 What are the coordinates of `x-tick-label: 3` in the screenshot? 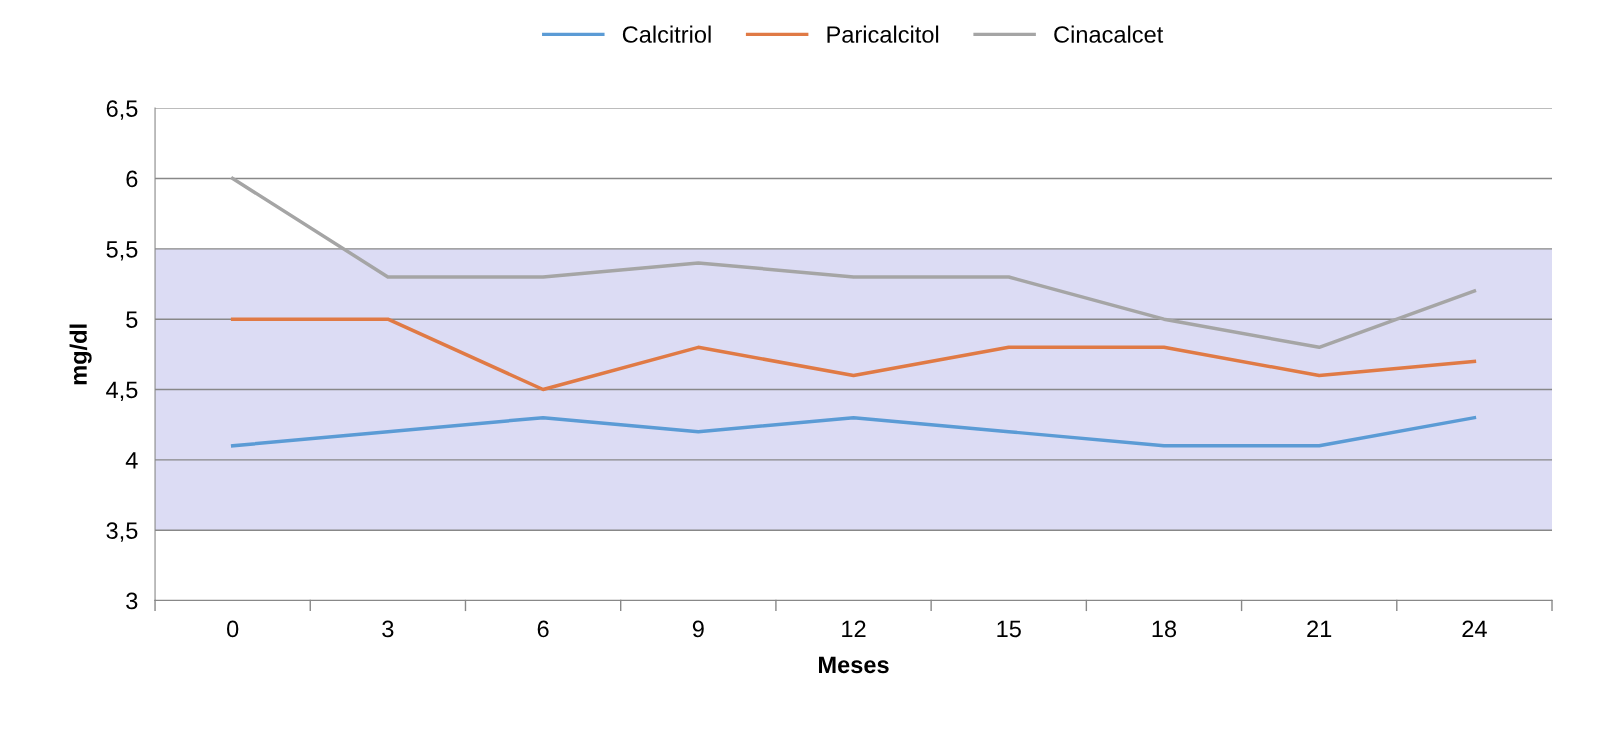 It's located at (388, 629).